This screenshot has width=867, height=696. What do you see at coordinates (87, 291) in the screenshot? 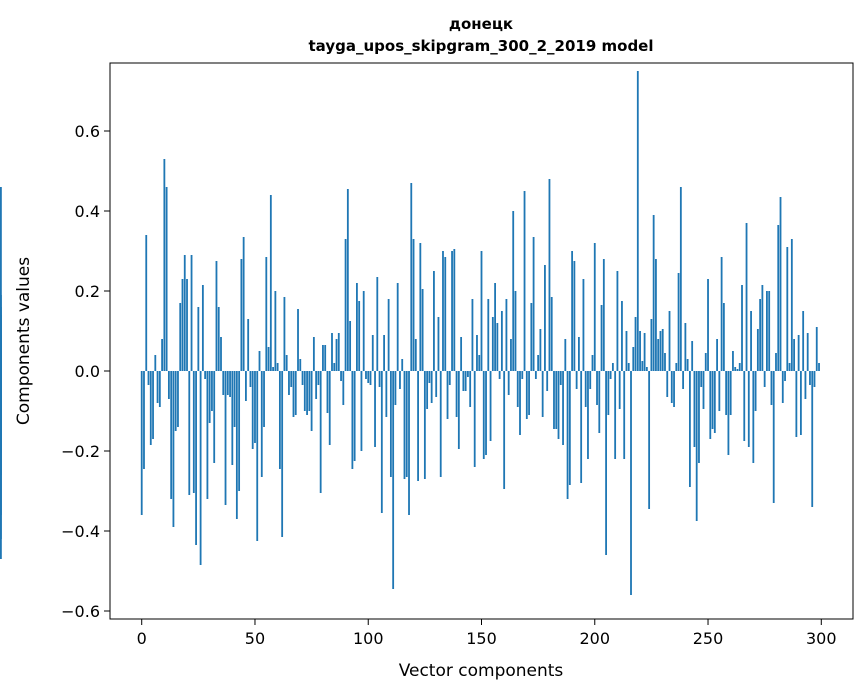
I see `y-tick-label: 0.2` at bounding box center [87, 291].